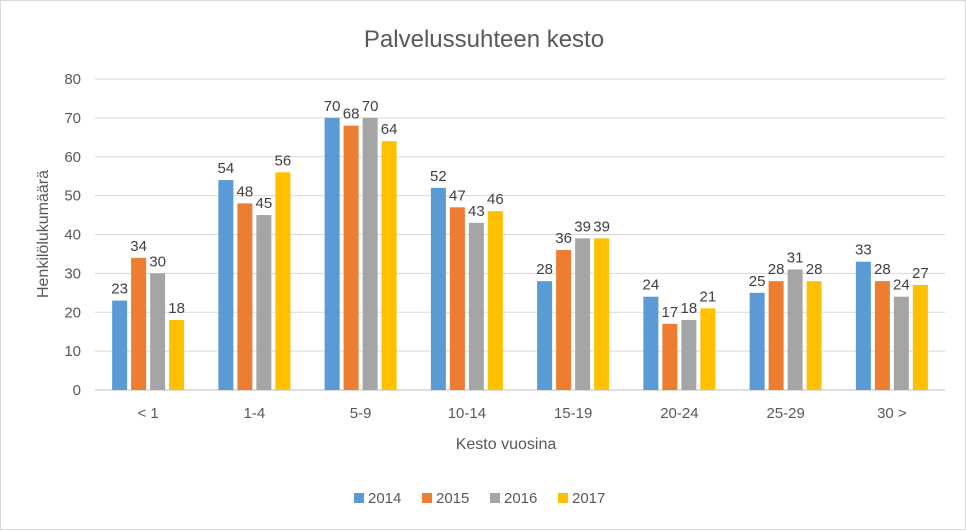 This screenshot has width=966, height=531. I want to click on data-label: 36, so click(563, 238).